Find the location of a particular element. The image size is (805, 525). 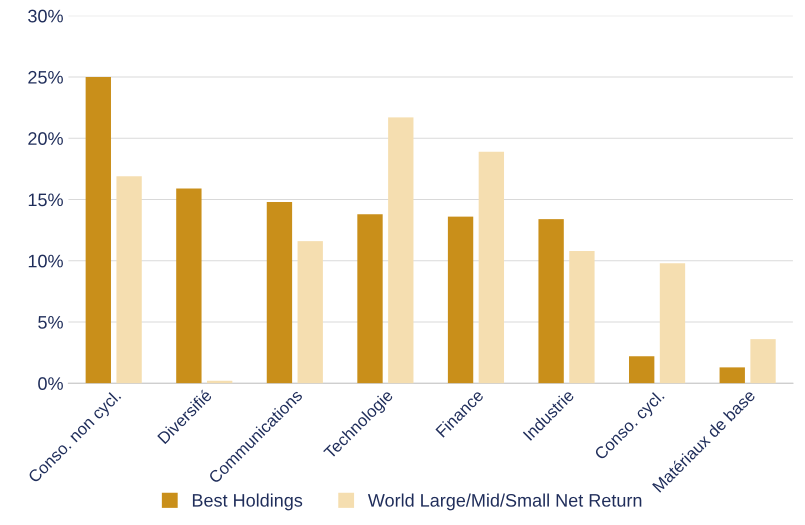

y-tick-label: 10% is located at coordinates (45, 261).